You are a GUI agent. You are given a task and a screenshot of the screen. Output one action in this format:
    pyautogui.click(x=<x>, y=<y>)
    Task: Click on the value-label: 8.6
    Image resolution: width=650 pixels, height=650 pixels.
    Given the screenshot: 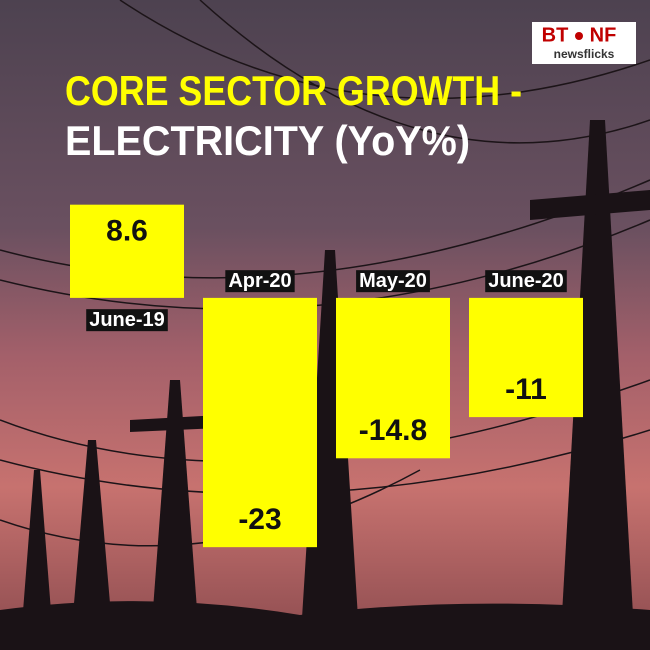 What is the action you would take?
    pyautogui.click(x=127, y=231)
    